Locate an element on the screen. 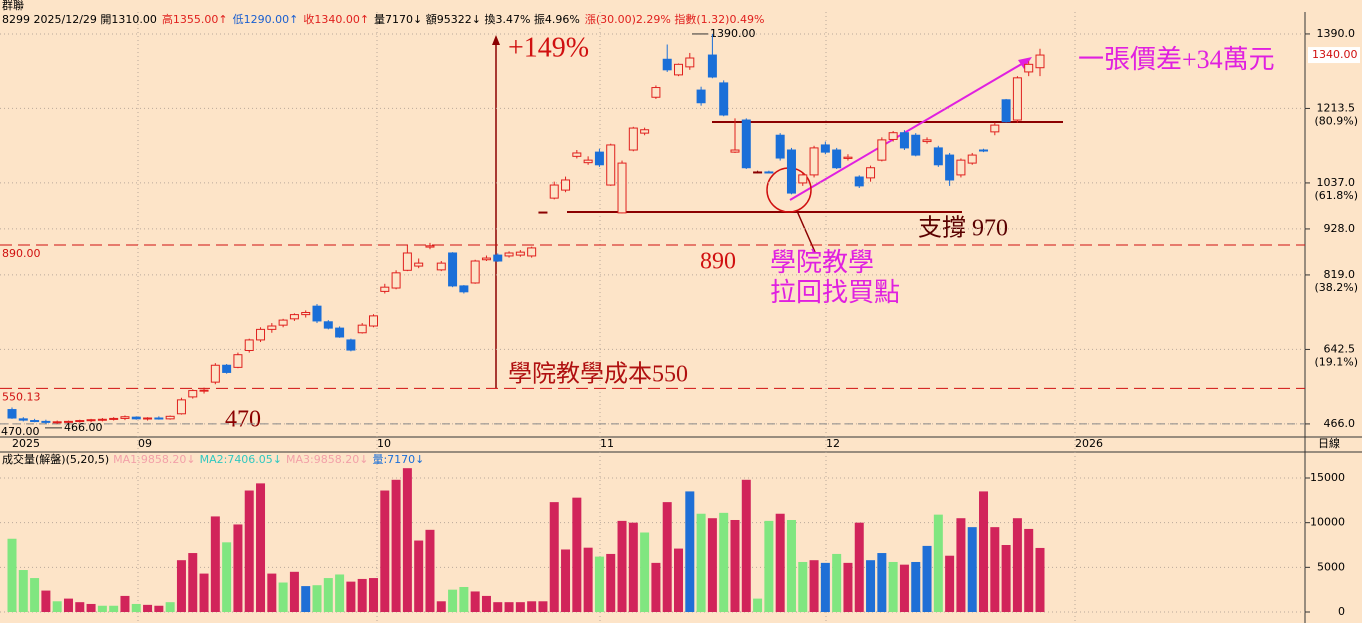  volume-tick-label: 10000 is located at coordinates (1327, 522).